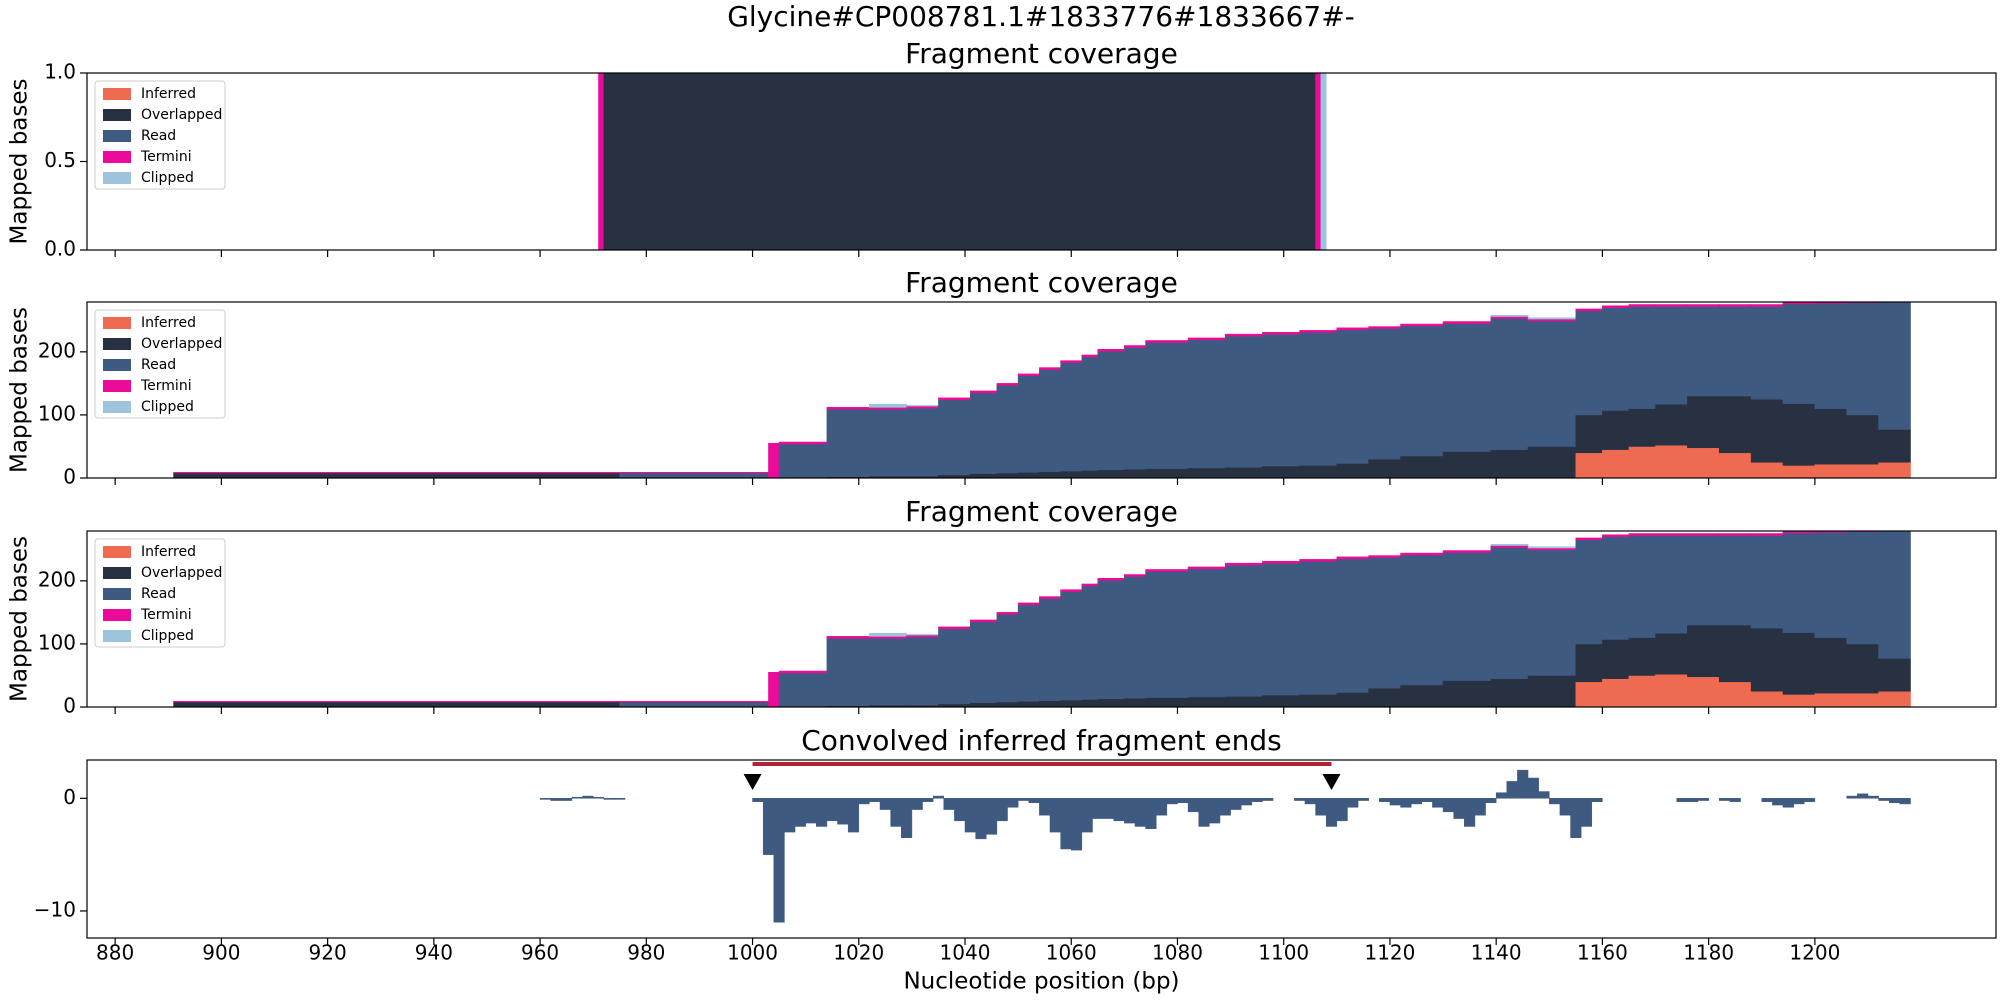  Describe the element at coordinates (57, 579) in the screenshot. I see `y-tick-label: 200` at that location.